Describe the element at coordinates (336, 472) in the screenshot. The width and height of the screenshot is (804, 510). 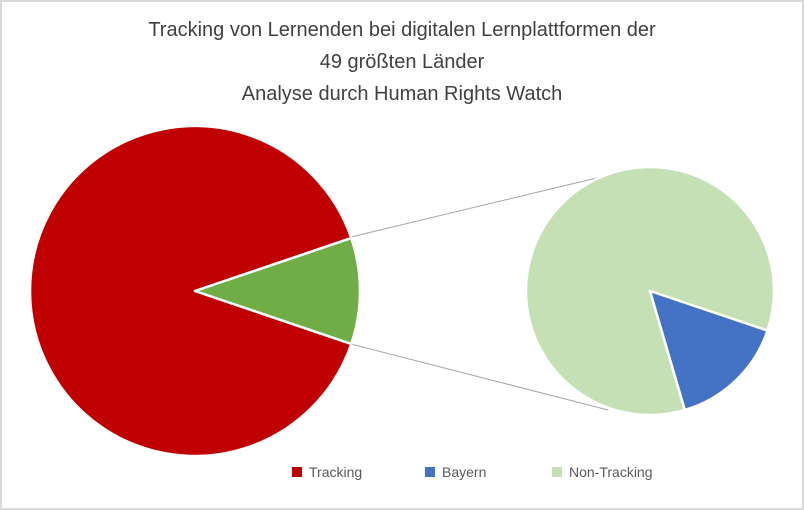
I see `legend-label-tracking: Tracking` at that location.